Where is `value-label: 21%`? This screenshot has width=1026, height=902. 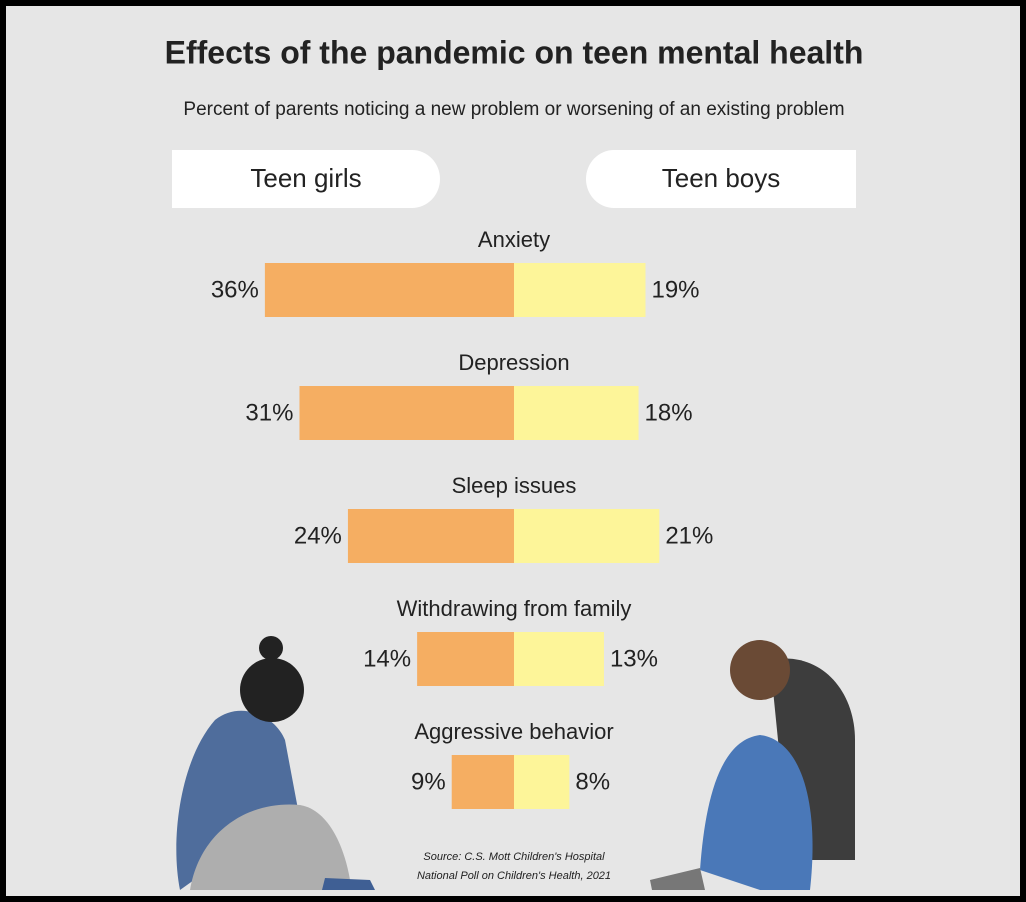
value-label: 21% is located at coordinates (689, 535).